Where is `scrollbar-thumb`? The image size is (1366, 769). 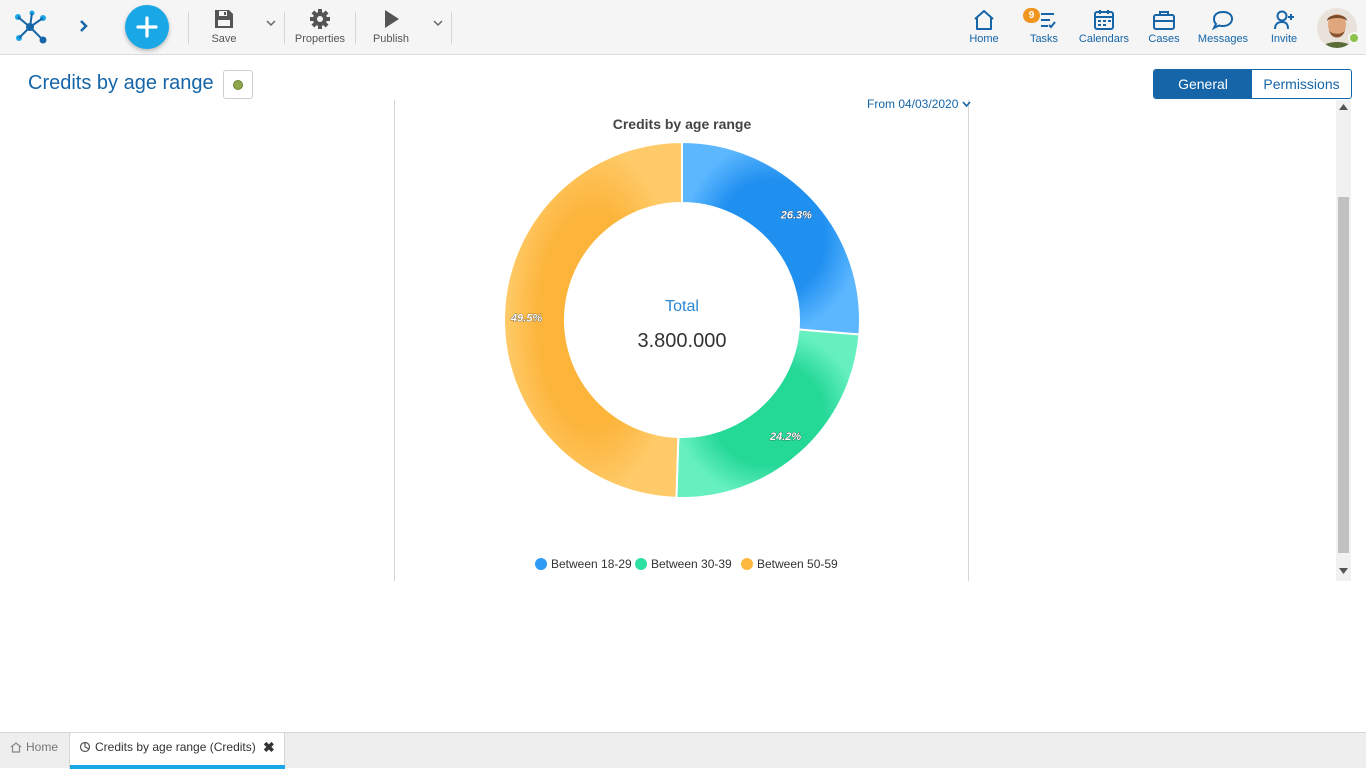 scrollbar-thumb is located at coordinates (1343, 375).